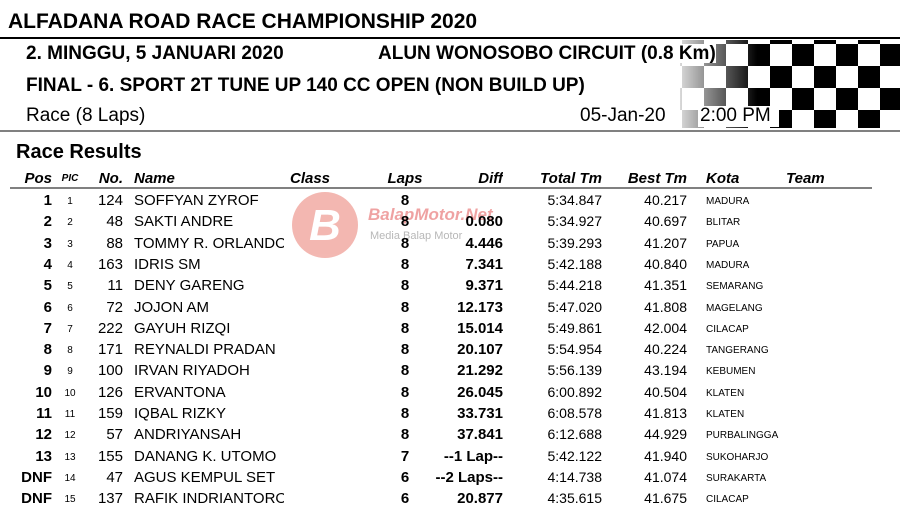  What do you see at coordinates (665, 263) in the screenshot?
I see `cell-best: 40.840` at bounding box center [665, 263].